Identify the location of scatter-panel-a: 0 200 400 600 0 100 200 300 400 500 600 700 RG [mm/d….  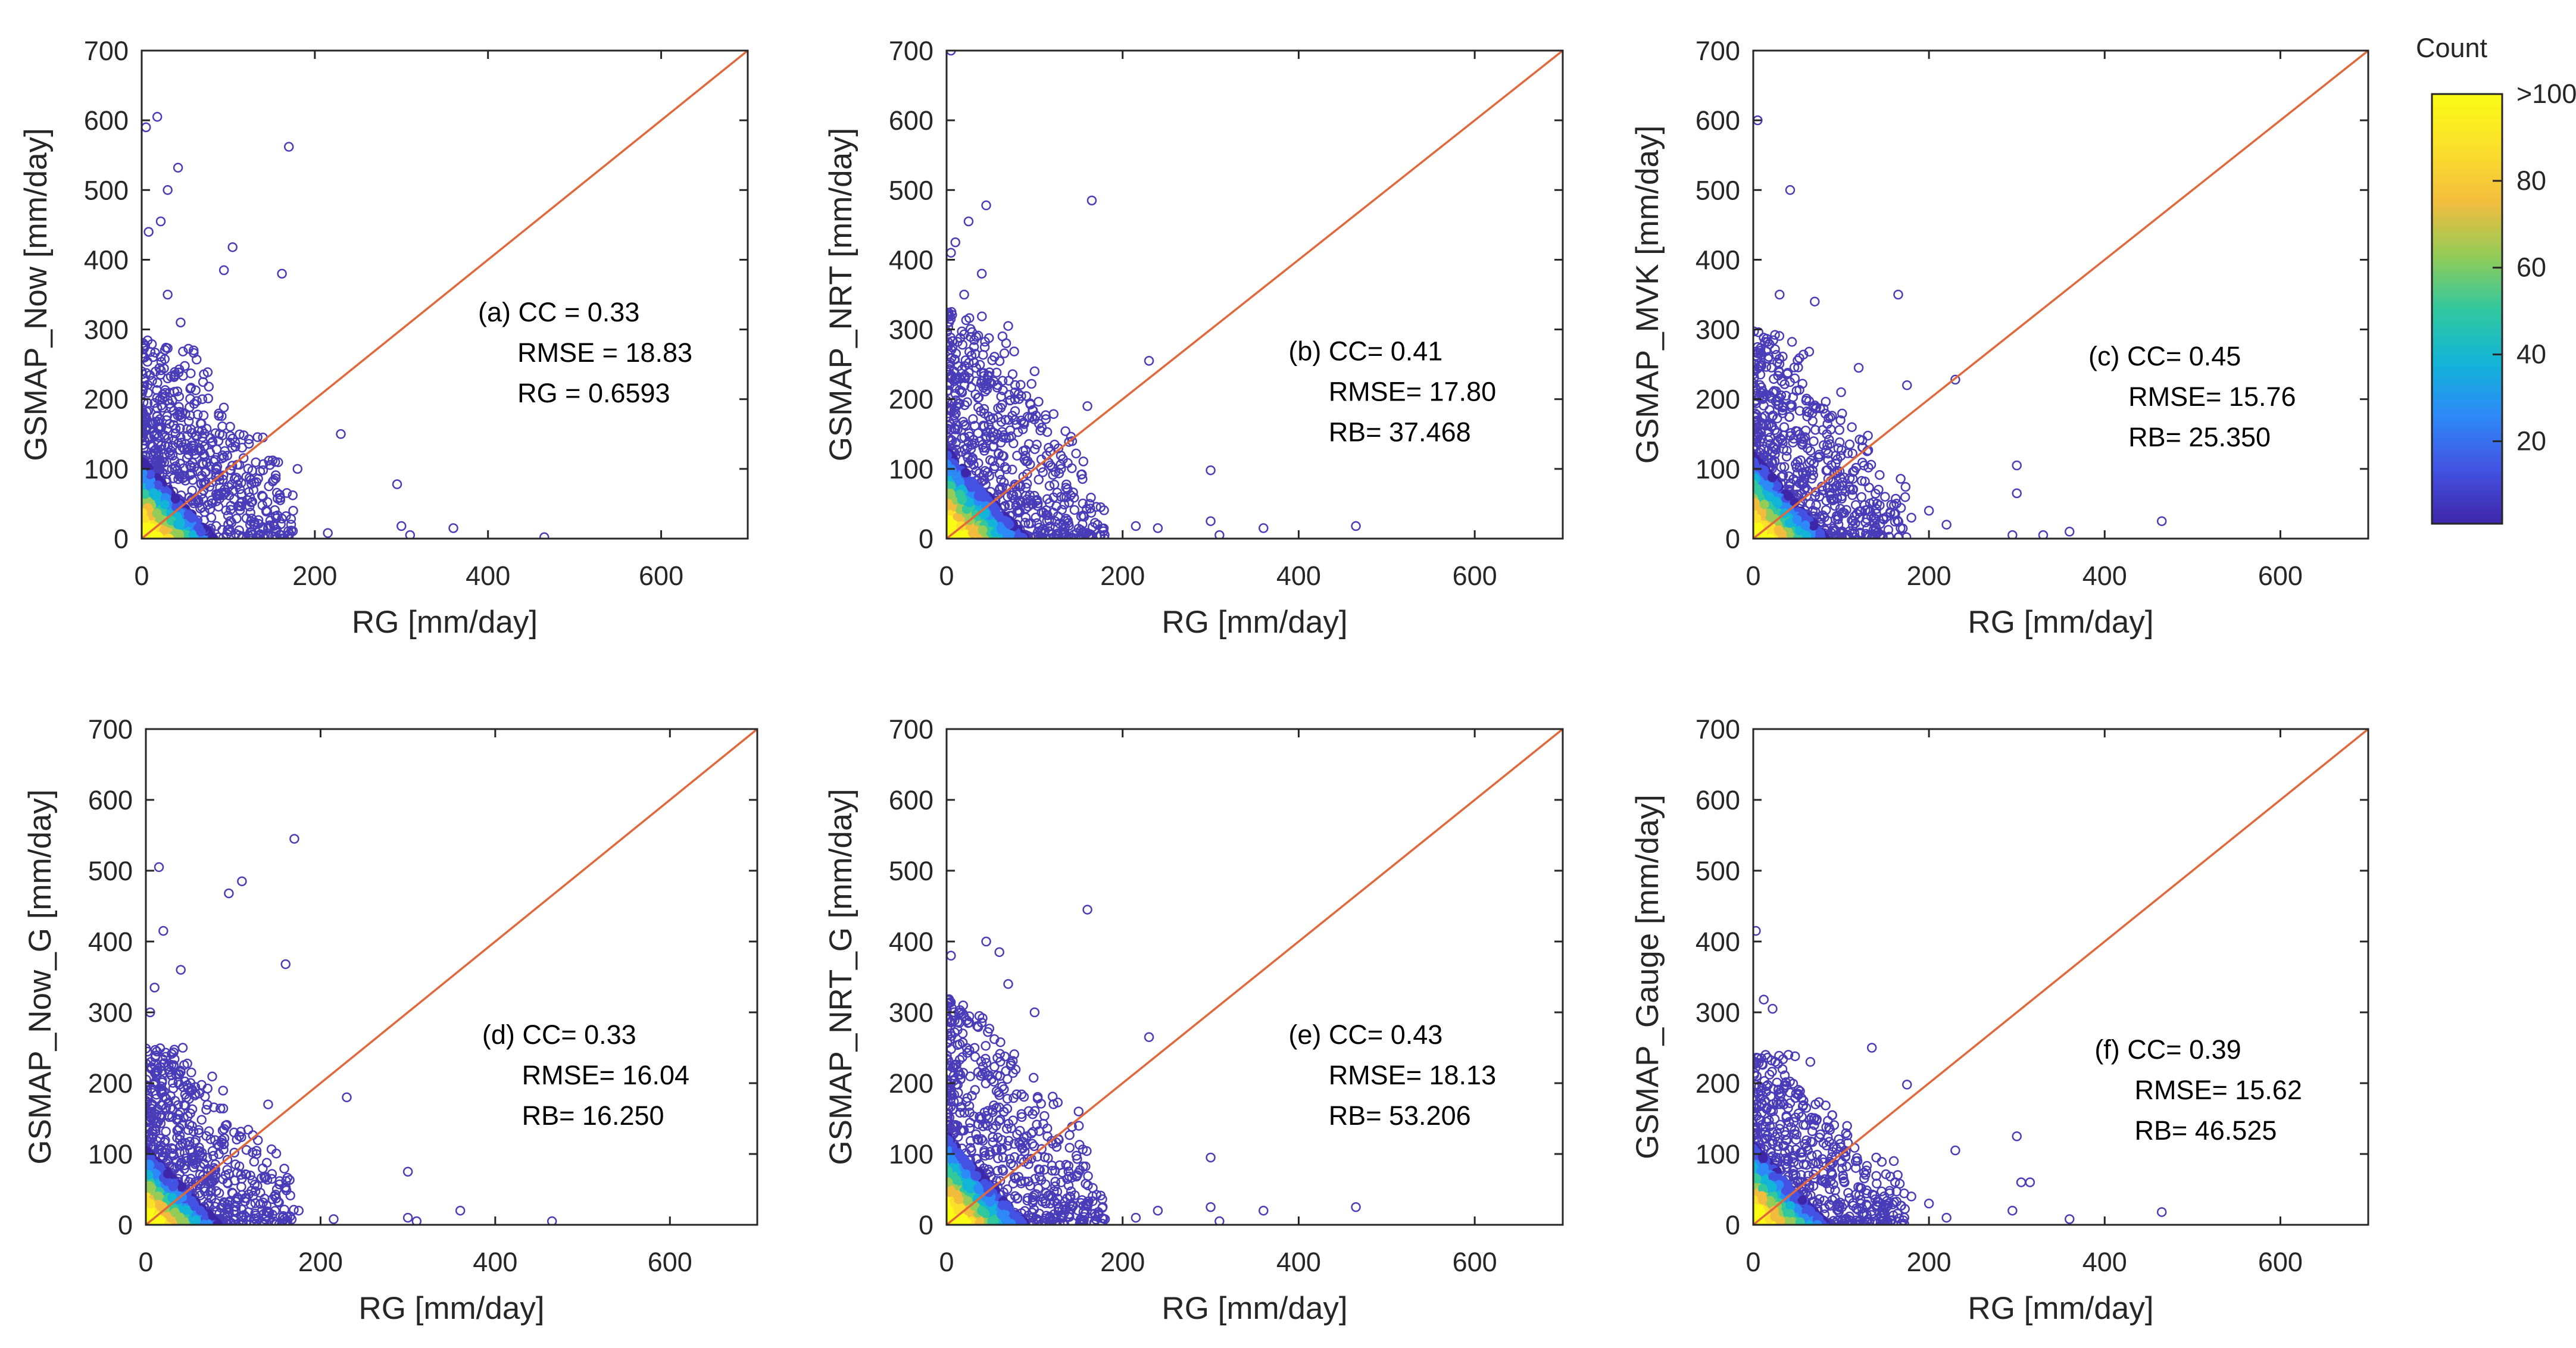
(383, 338).